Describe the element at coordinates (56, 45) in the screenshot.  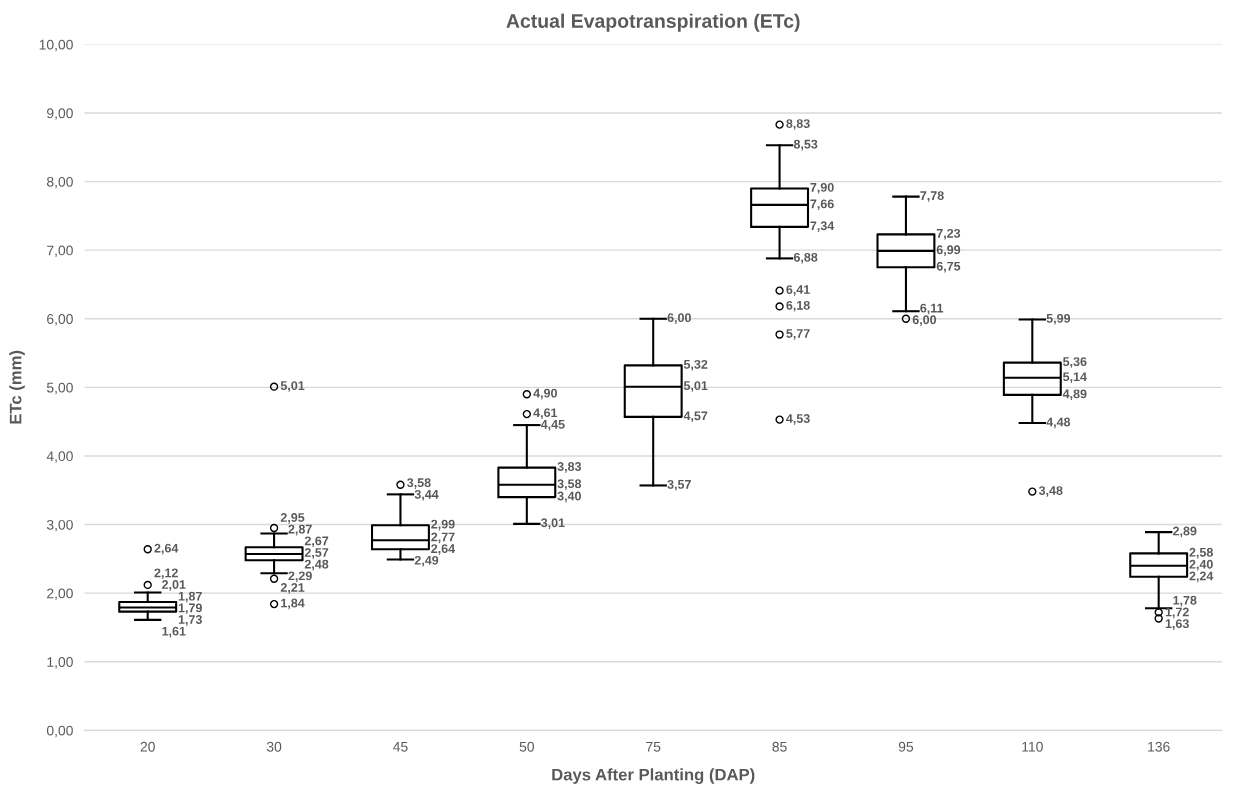
I see `y-tick-label: 10,00` at that location.